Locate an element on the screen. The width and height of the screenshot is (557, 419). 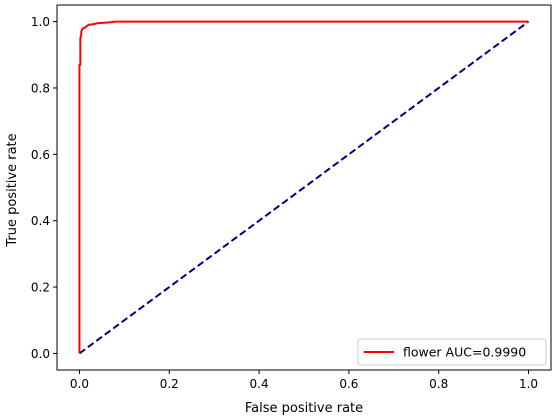
y-tick-label: 0.8 is located at coordinates (40, 88).